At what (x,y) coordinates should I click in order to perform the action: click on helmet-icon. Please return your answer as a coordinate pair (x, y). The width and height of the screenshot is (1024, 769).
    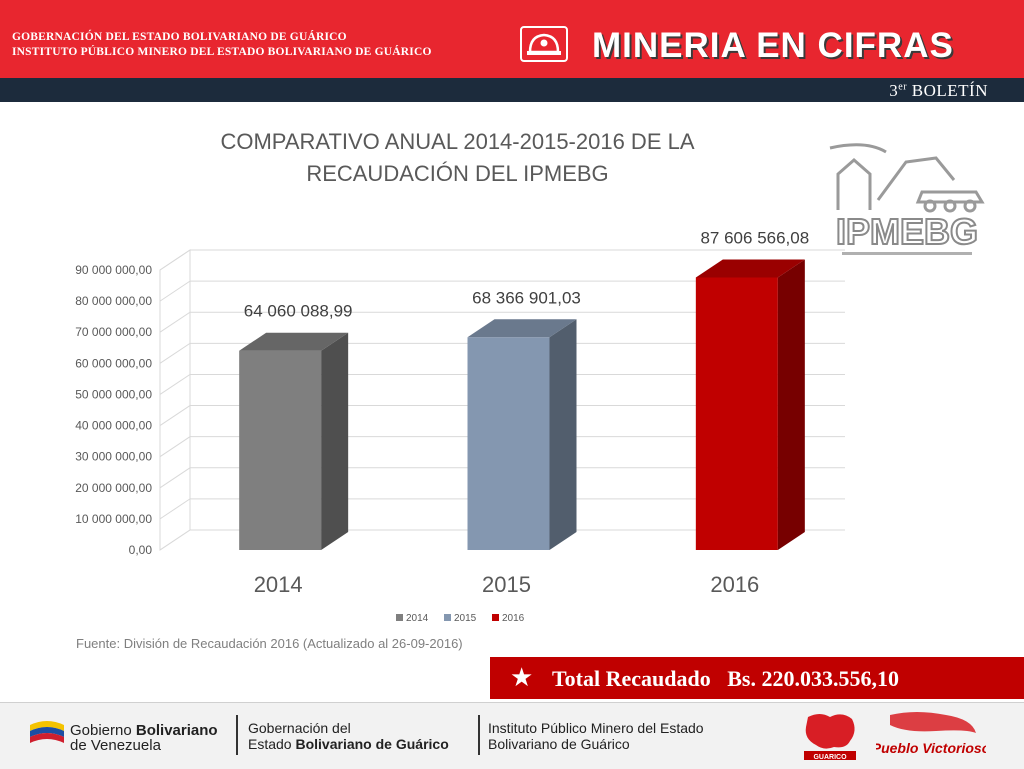
    Looking at the image, I should click on (544, 44).